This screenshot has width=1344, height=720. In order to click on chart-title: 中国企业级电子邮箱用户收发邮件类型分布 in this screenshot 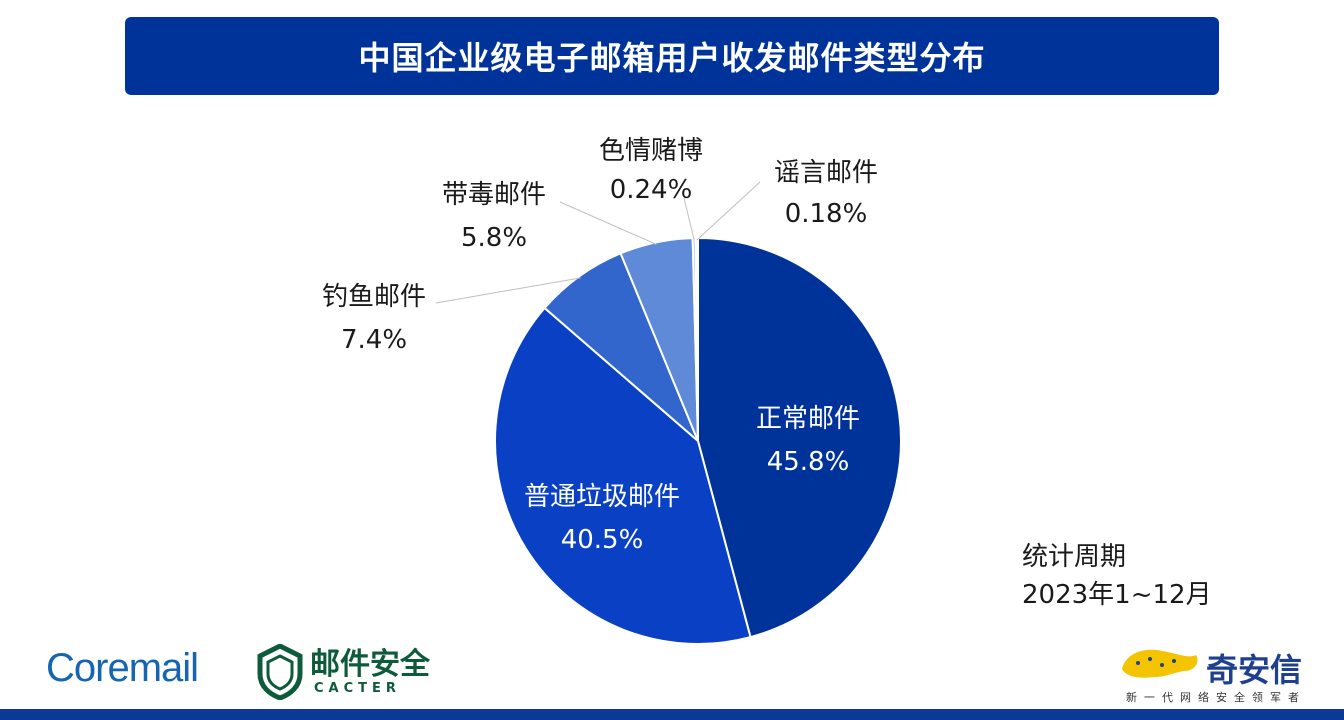, I will do `click(672, 58)`.